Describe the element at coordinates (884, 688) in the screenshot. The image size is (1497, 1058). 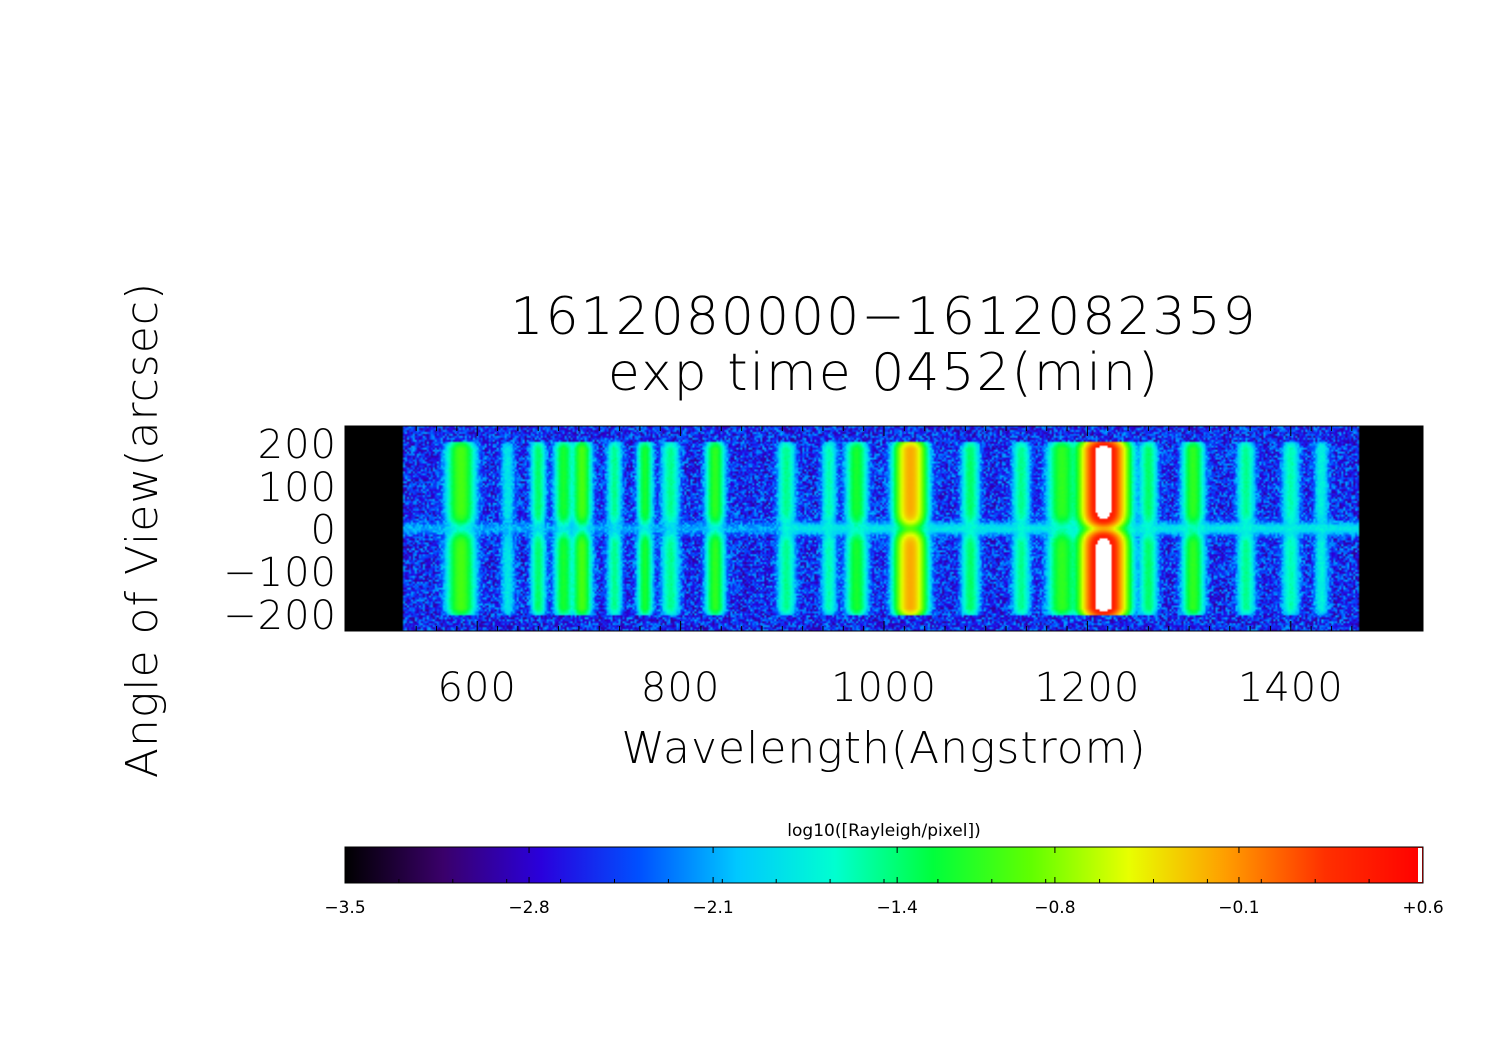
I see `x-tick-label: 1000` at that location.